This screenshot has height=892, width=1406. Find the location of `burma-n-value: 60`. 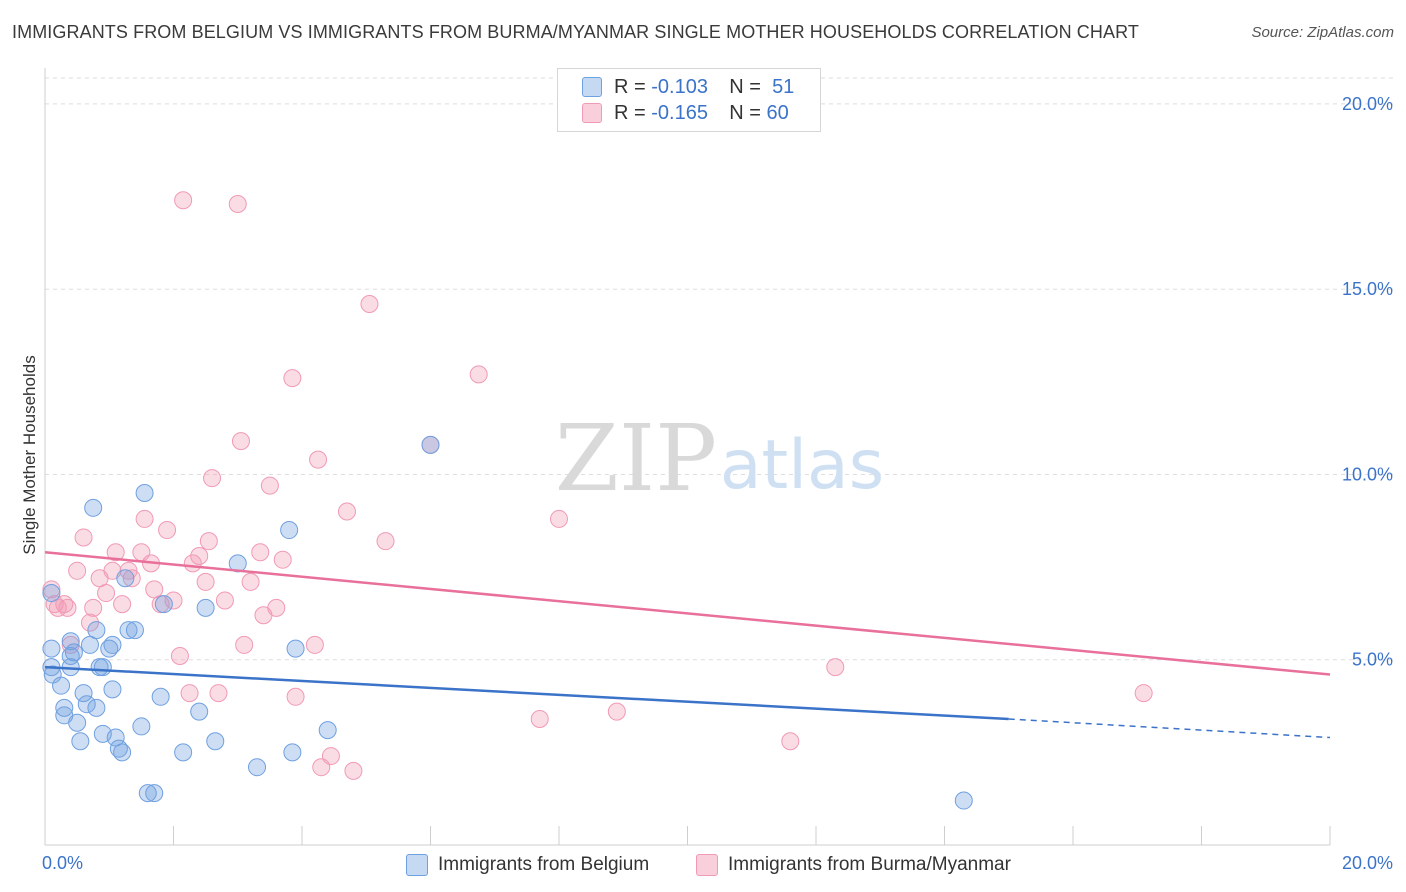

burma-n-value: 60 is located at coordinates (777, 112).